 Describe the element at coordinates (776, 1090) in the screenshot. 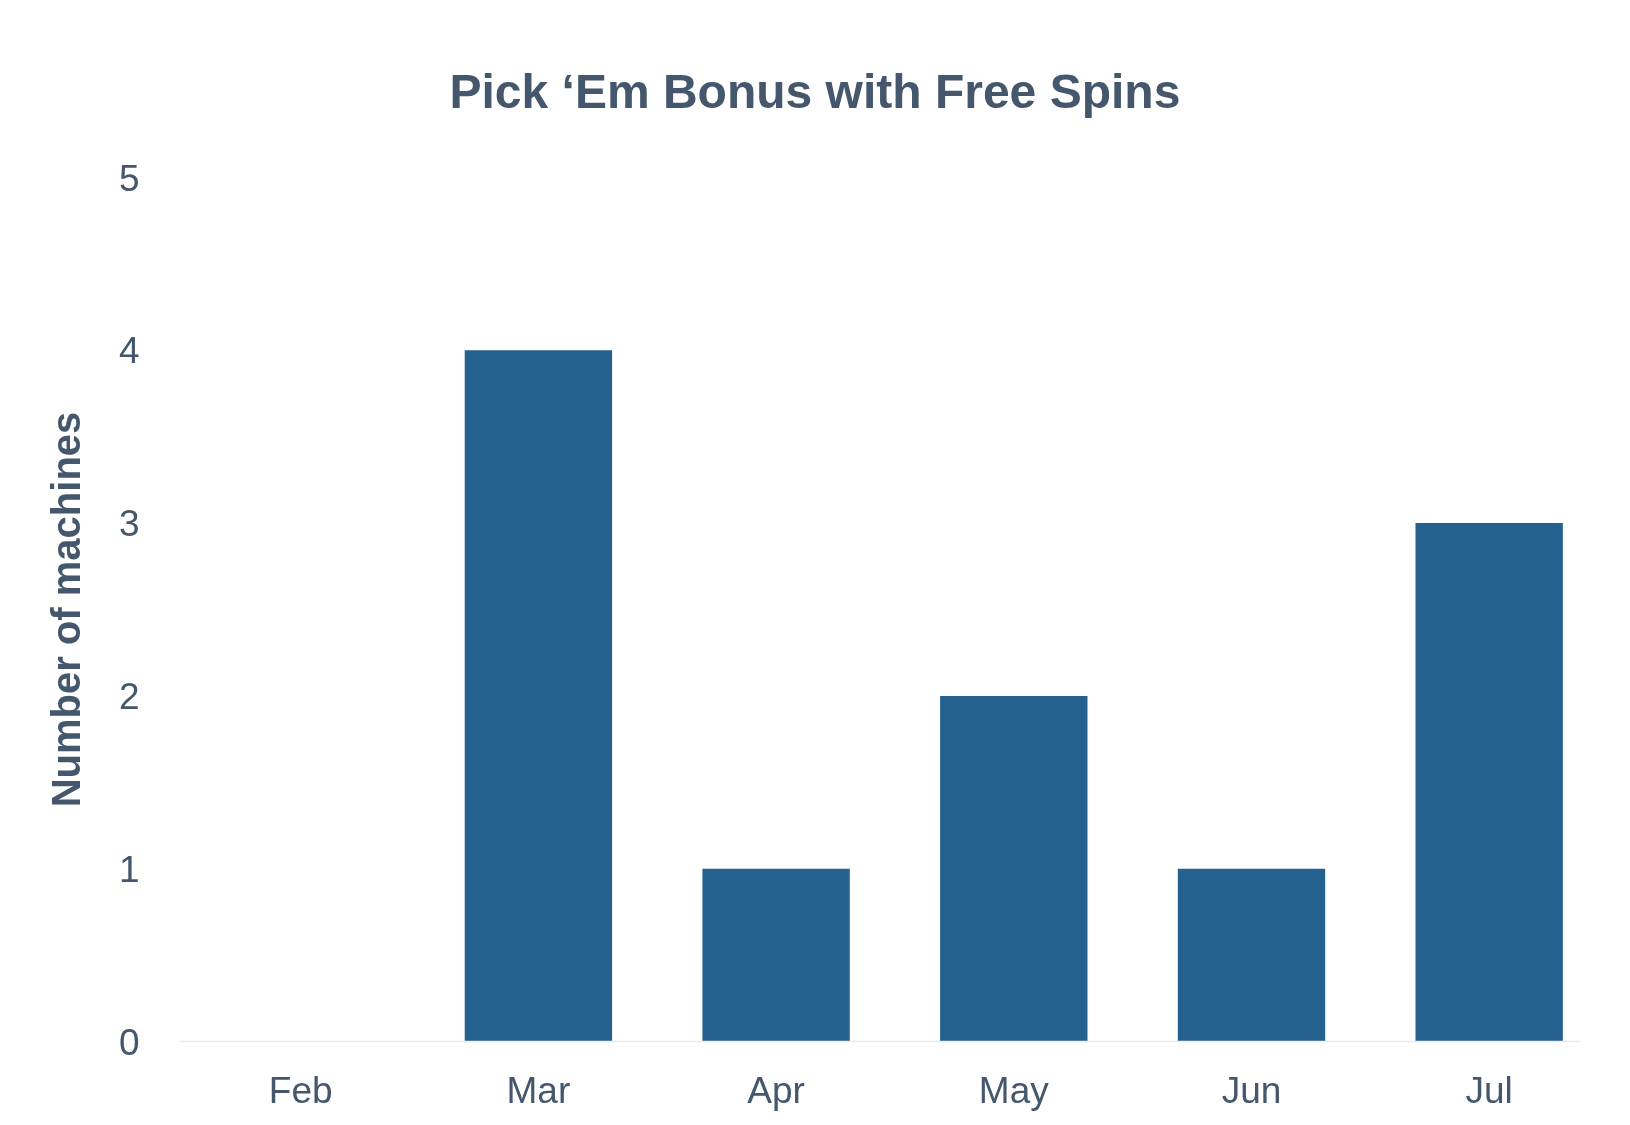

I see `x-tick-label: Apr` at that location.